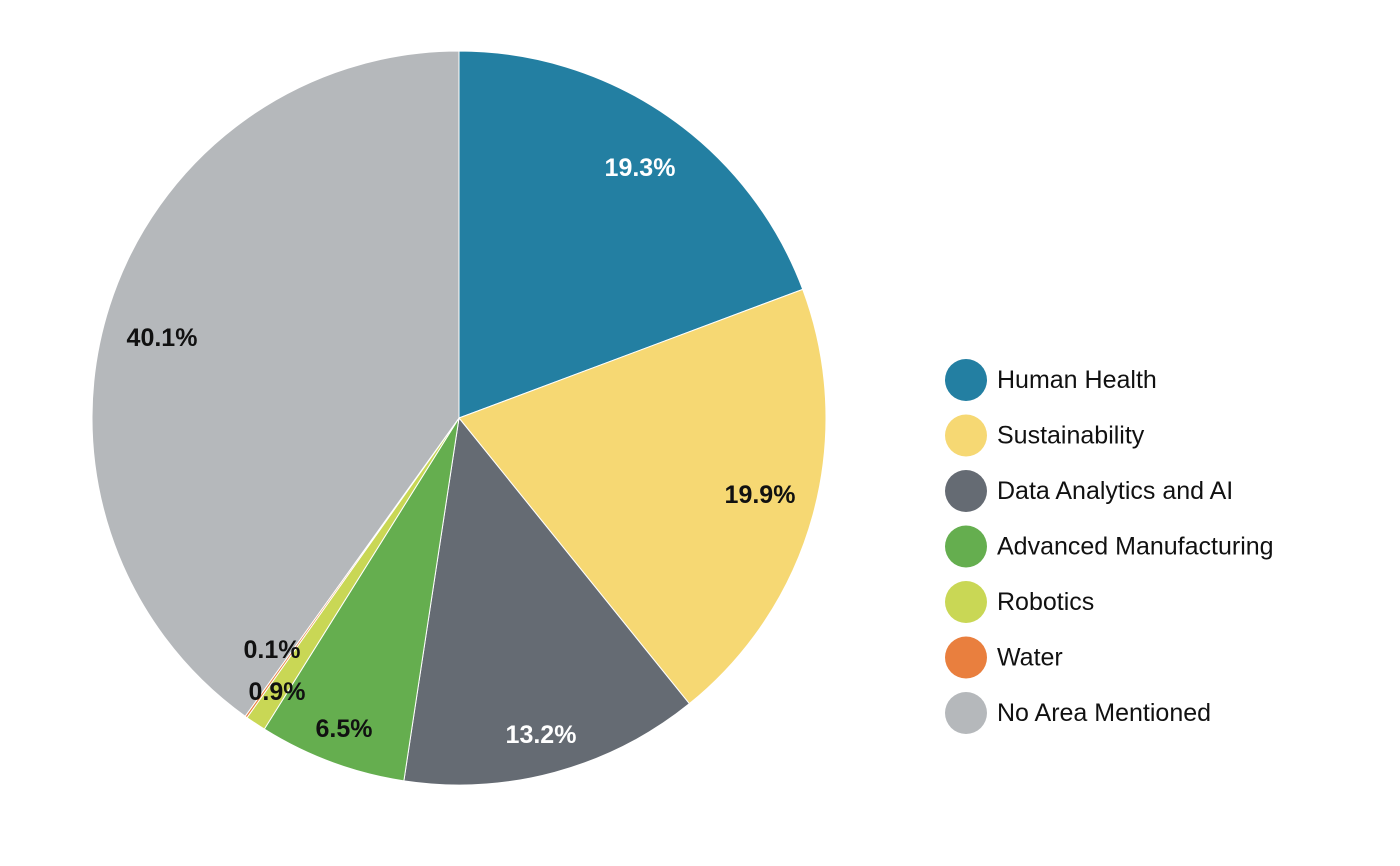 Image resolution: width=1400 pixels, height=866 pixels. I want to click on pie-slice-sustainability, so click(642, 496).